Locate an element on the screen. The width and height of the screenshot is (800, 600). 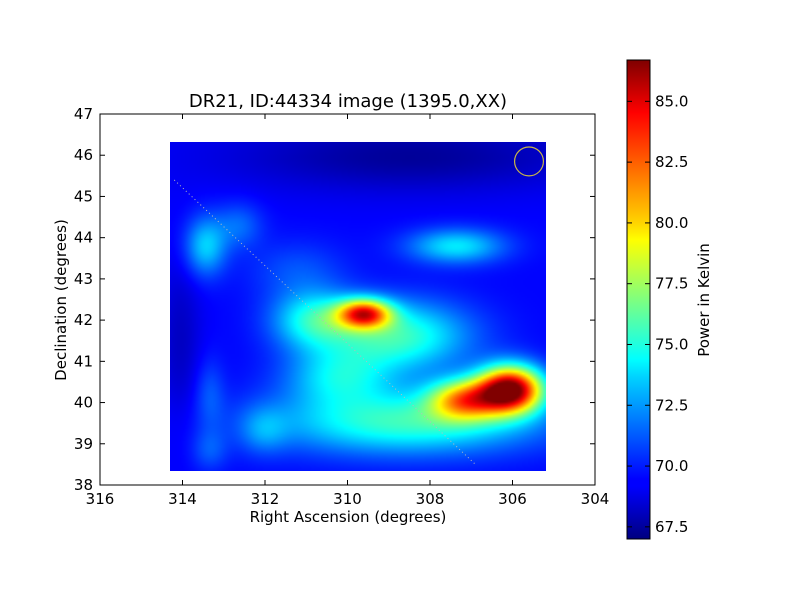
x-tick-label: 308 is located at coordinates (430, 499).